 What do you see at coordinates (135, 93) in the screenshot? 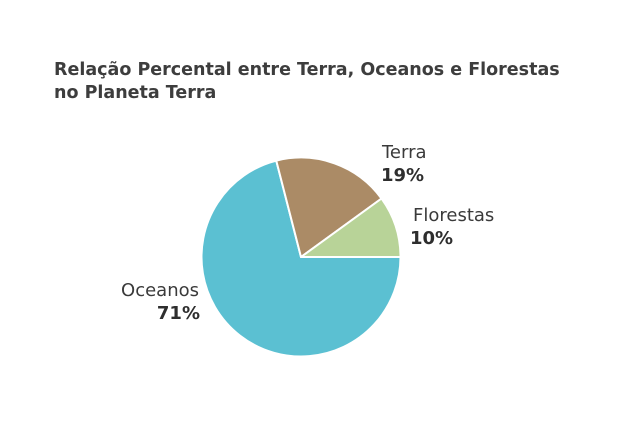
I see `chart-title-line-2: no Planeta Terra` at bounding box center [135, 93].